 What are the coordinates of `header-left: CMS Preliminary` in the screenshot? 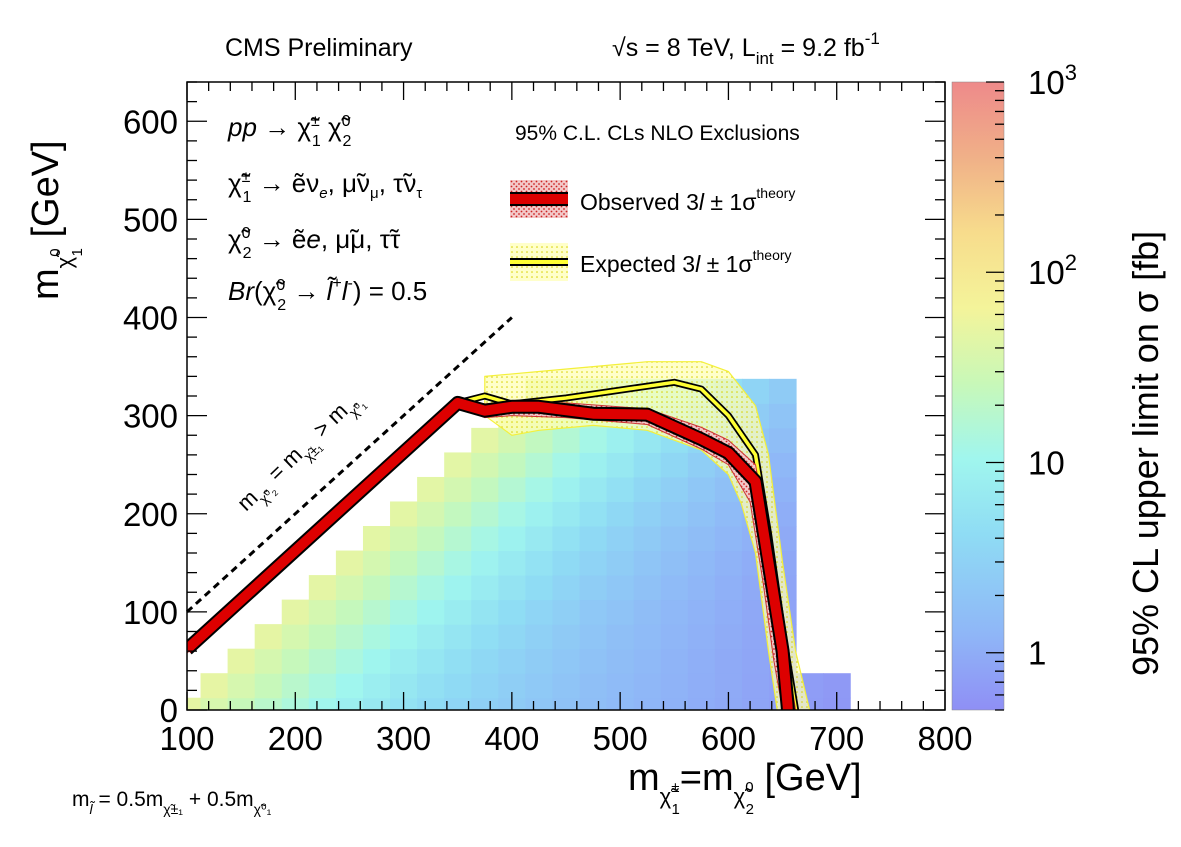 It's located at (319, 48).